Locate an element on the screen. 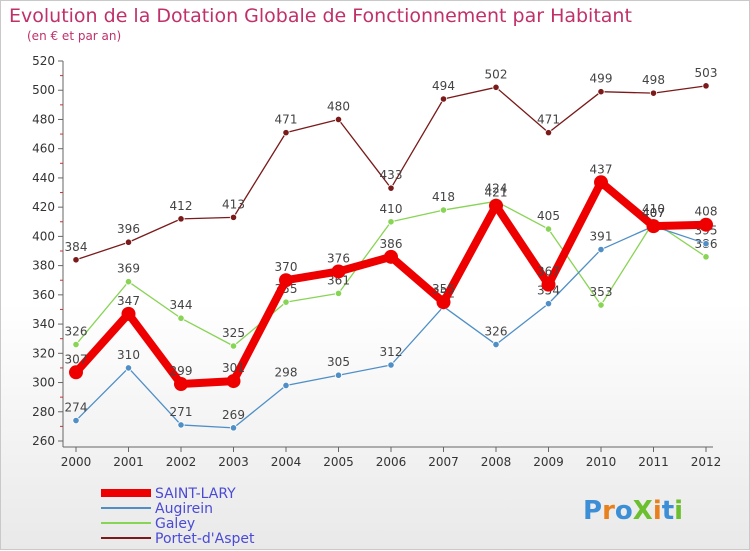 This screenshot has width=750, height=551. y-tick-label: 500 is located at coordinates (43, 90).